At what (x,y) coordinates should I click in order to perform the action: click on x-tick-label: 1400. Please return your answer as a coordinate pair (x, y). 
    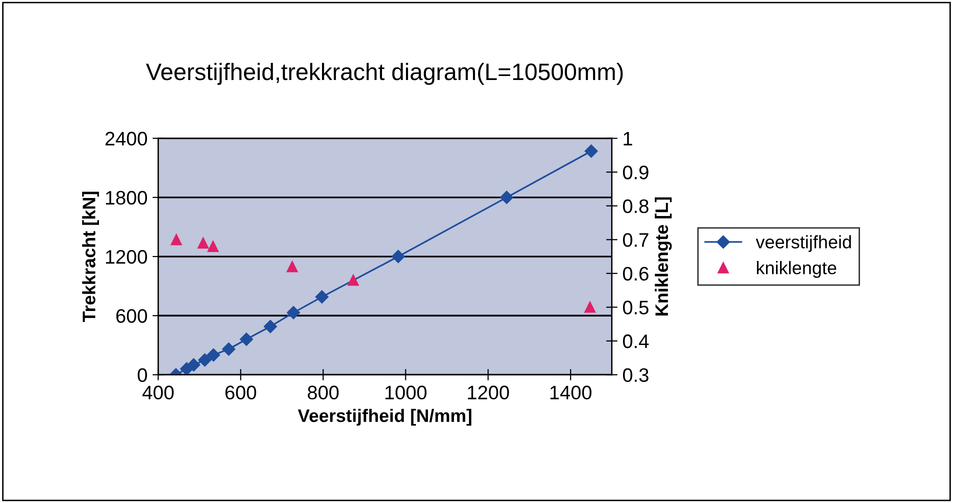
    Looking at the image, I should click on (571, 393).